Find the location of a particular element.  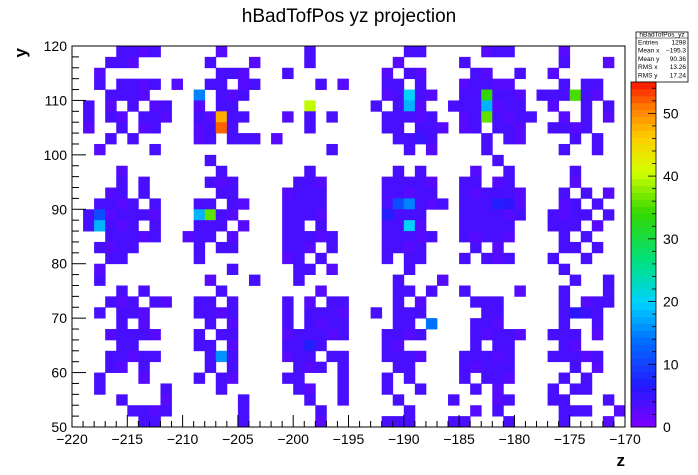

stats-label: Mean x is located at coordinates (649, 51).